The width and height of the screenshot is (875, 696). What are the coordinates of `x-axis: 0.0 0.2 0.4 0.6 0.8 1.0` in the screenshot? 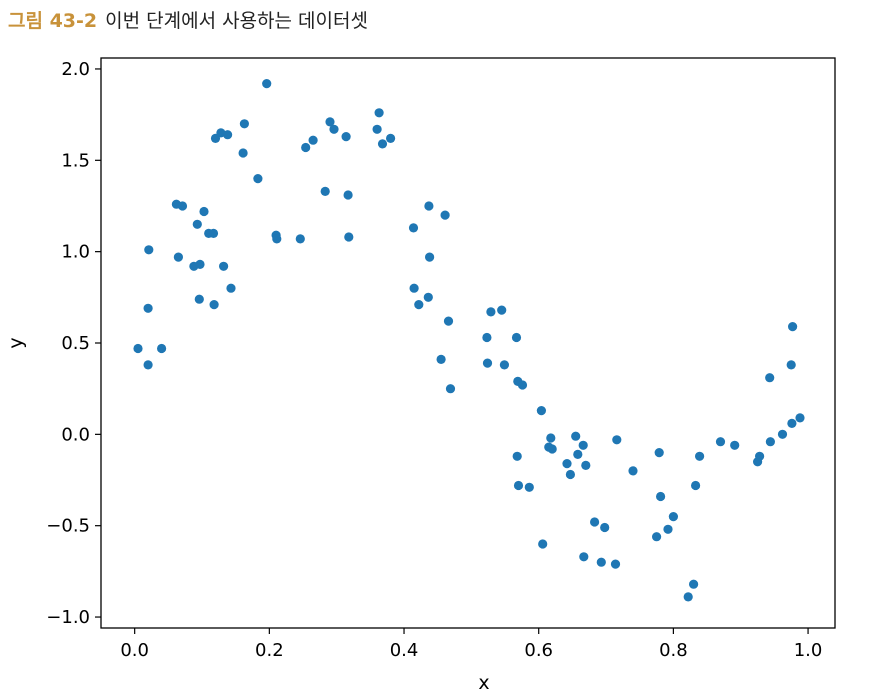 It's located at (471, 644).